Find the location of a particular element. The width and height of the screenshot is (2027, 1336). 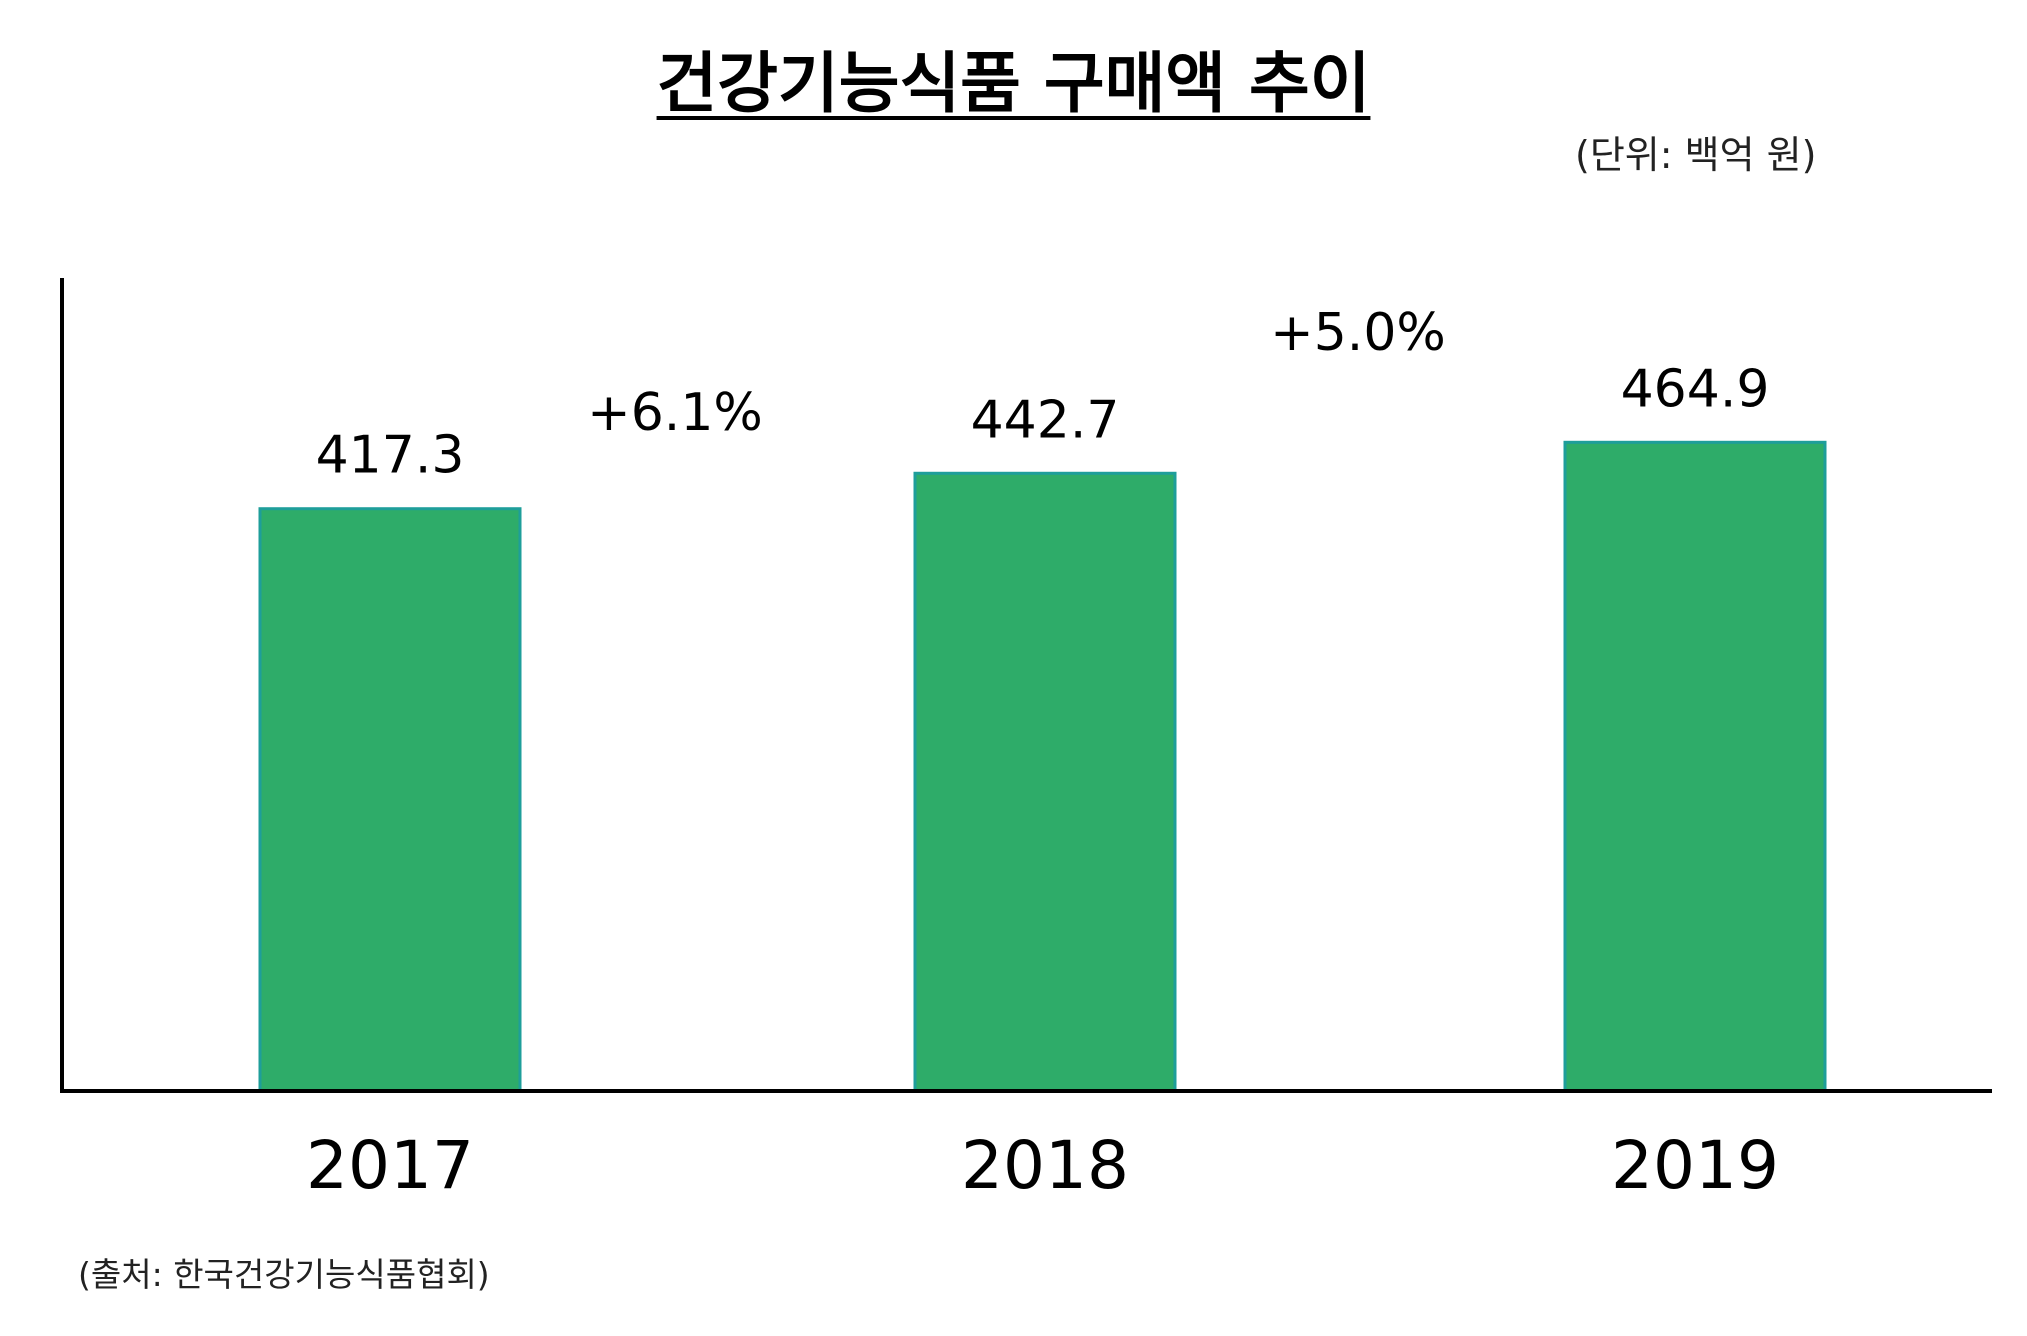

growth-label-1: +6.1% is located at coordinates (675, 413).